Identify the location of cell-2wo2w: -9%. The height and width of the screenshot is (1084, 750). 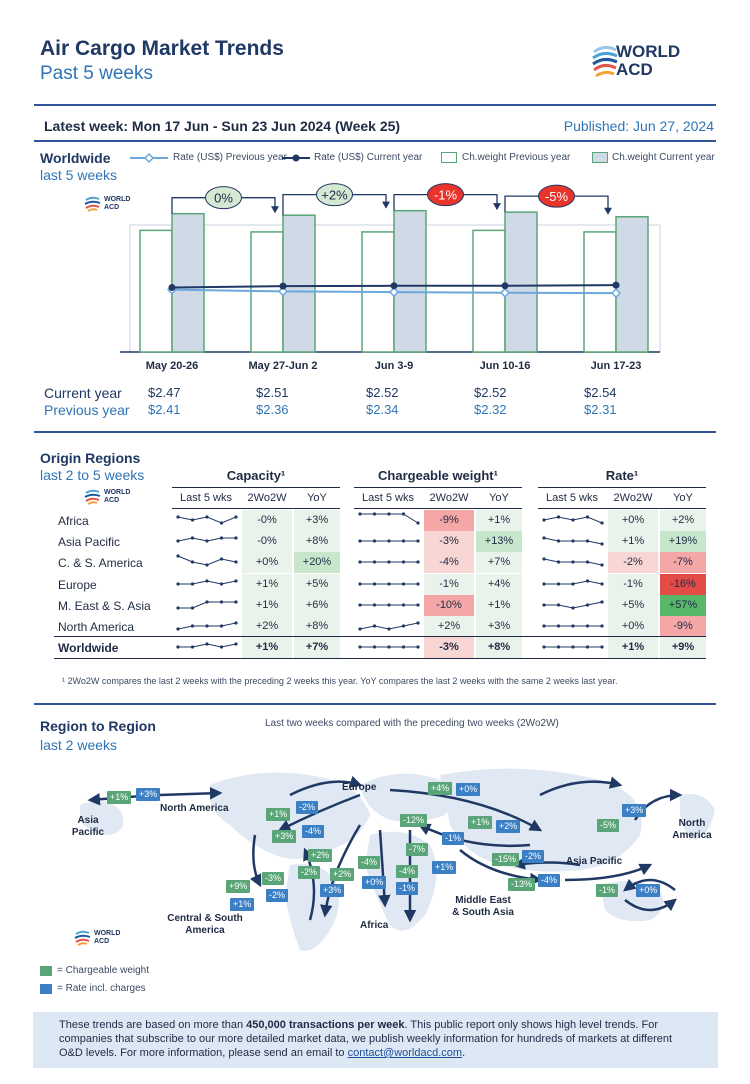
(449, 520).